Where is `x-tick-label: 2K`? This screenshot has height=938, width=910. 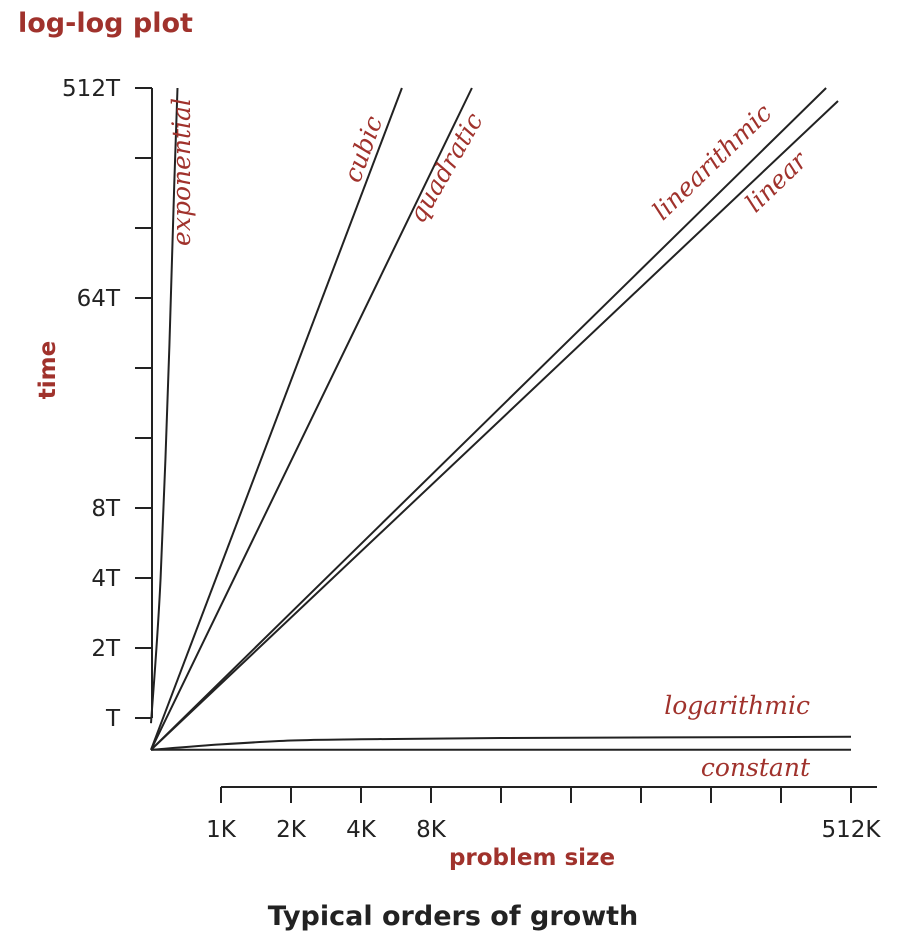
x-tick-label: 2K is located at coordinates (291, 830).